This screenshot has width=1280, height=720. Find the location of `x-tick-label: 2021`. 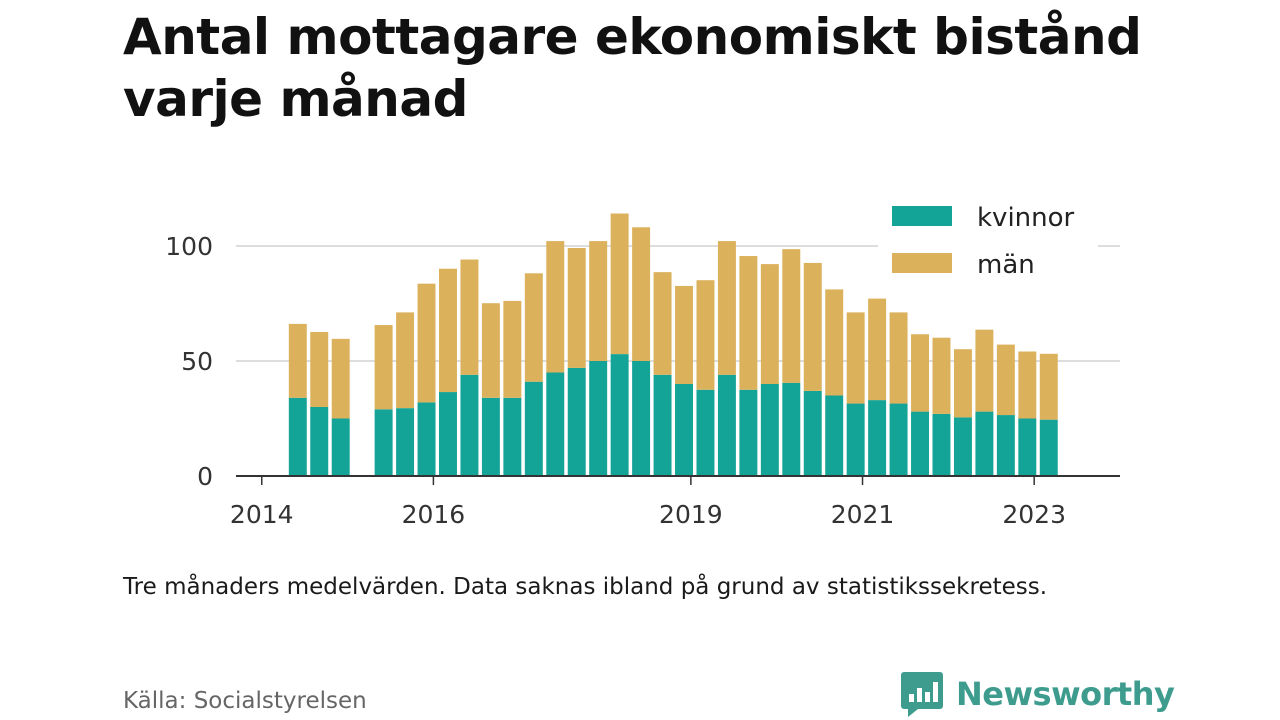

x-tick-label: 2021 is located at coordinates (863, 514).